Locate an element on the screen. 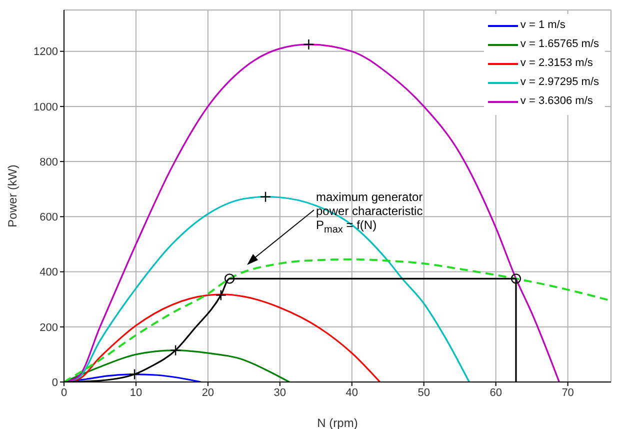 Image resolution: width=619 pixels, height=429 pixels. y-tick-label: 1000 is located at coordinates (46, 107).